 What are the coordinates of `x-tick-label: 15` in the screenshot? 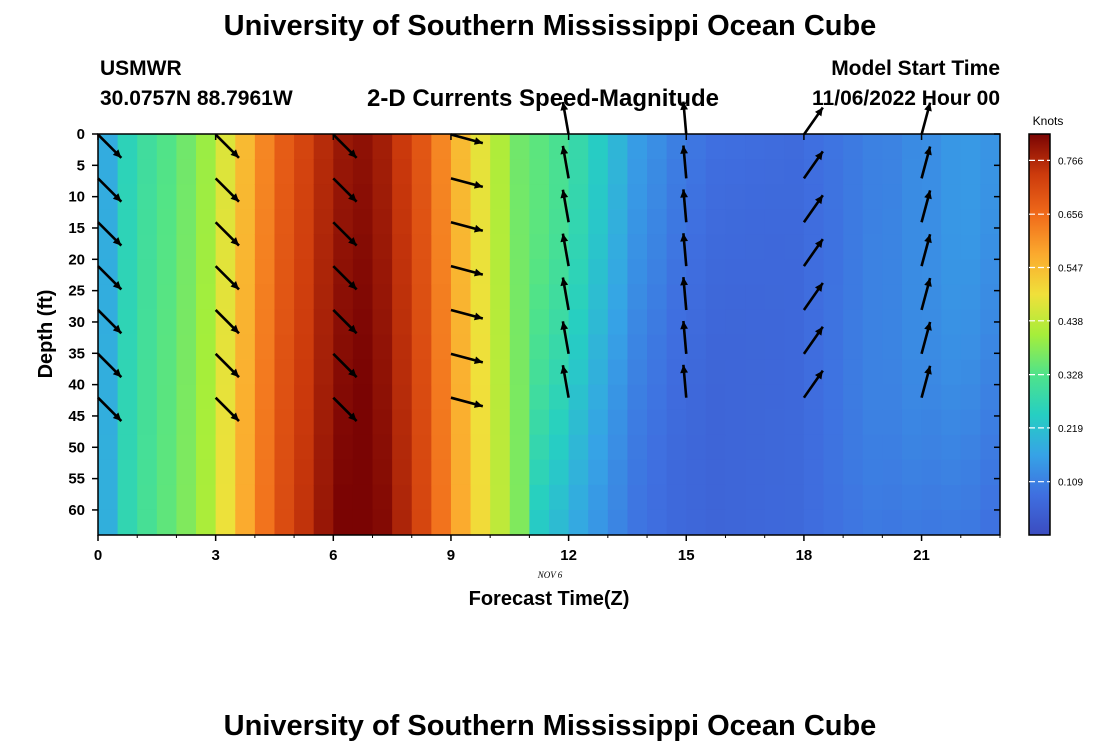 It's located at (686, 555).